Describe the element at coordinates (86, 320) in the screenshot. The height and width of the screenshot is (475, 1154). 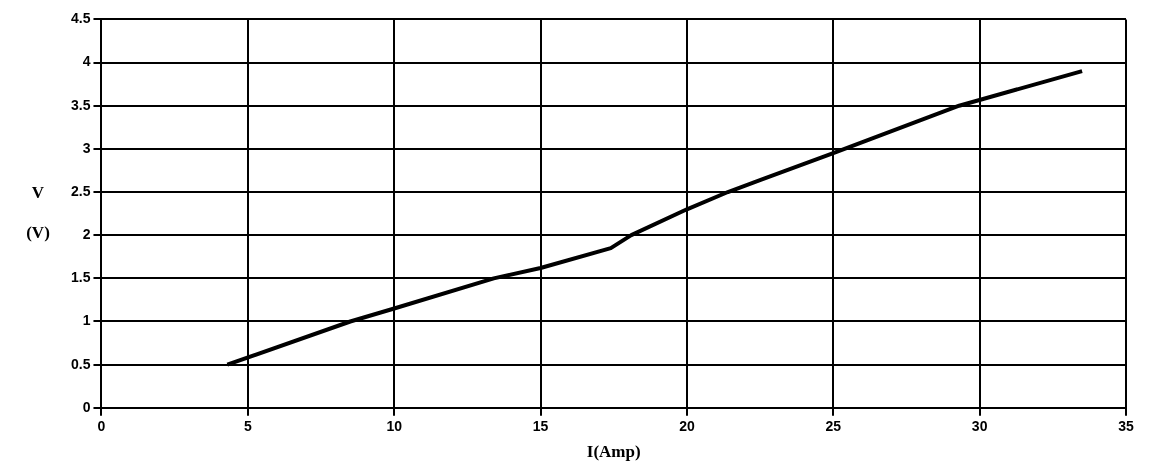
I see `y-tick-label: 1` at that location.